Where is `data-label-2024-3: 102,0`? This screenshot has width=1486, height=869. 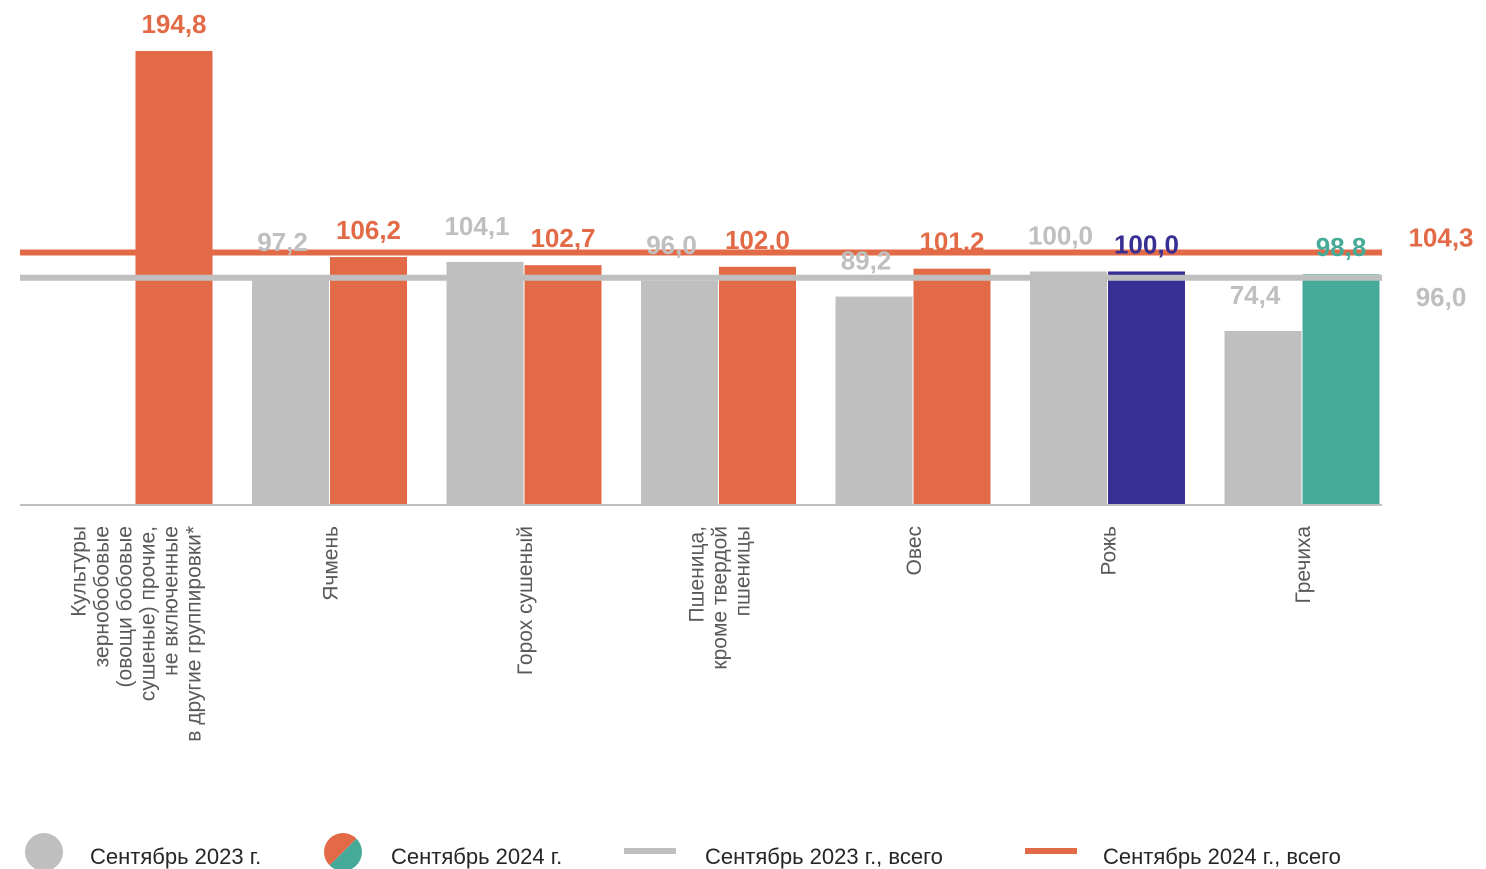
data-label-2024-3: 102,0 is located at coordinates (757, 240).